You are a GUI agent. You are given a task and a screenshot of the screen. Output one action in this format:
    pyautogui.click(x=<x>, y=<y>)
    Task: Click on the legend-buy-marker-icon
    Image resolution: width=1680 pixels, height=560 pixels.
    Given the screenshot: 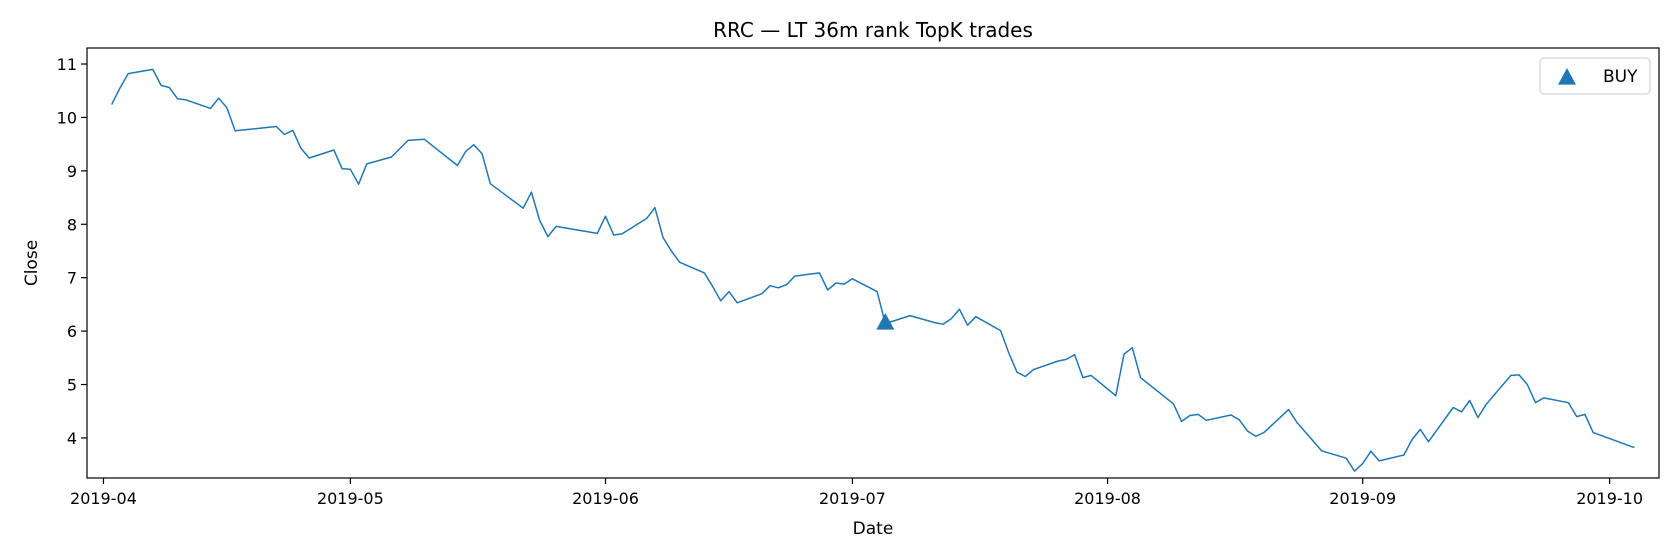 What is the action you would take?
    pyautogui.click(x=1567, y=76)
    